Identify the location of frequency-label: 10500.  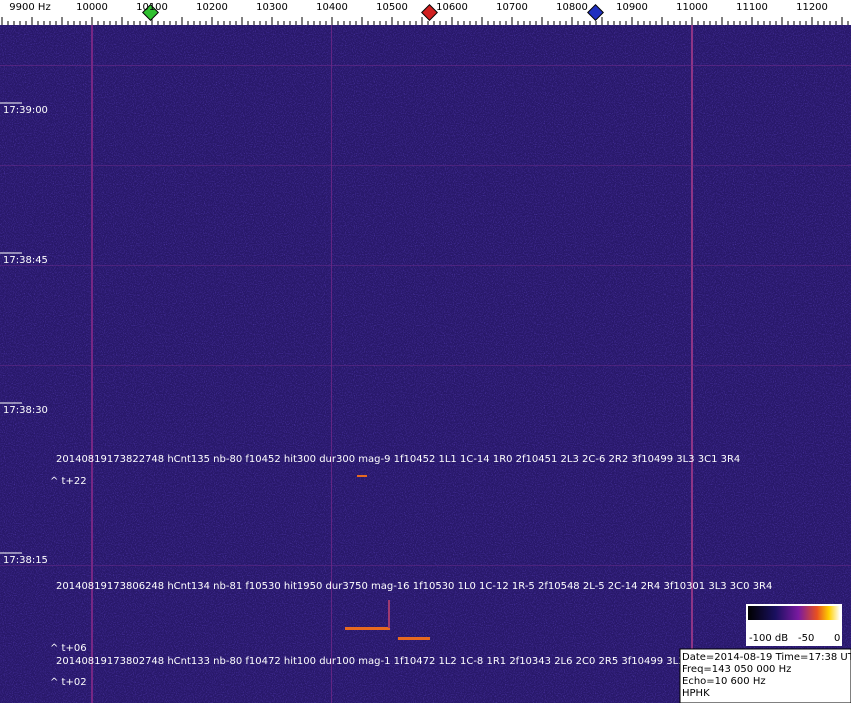
(392, 7).